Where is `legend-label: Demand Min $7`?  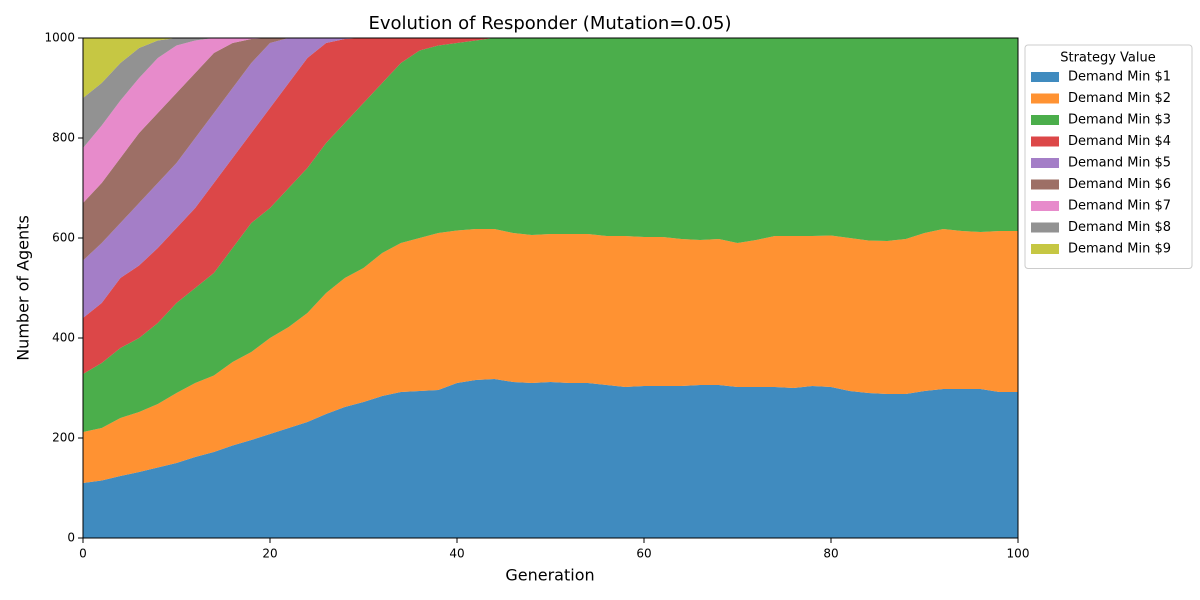 legend-label: Demand Min $7 is located at coordinates (1119, 206).